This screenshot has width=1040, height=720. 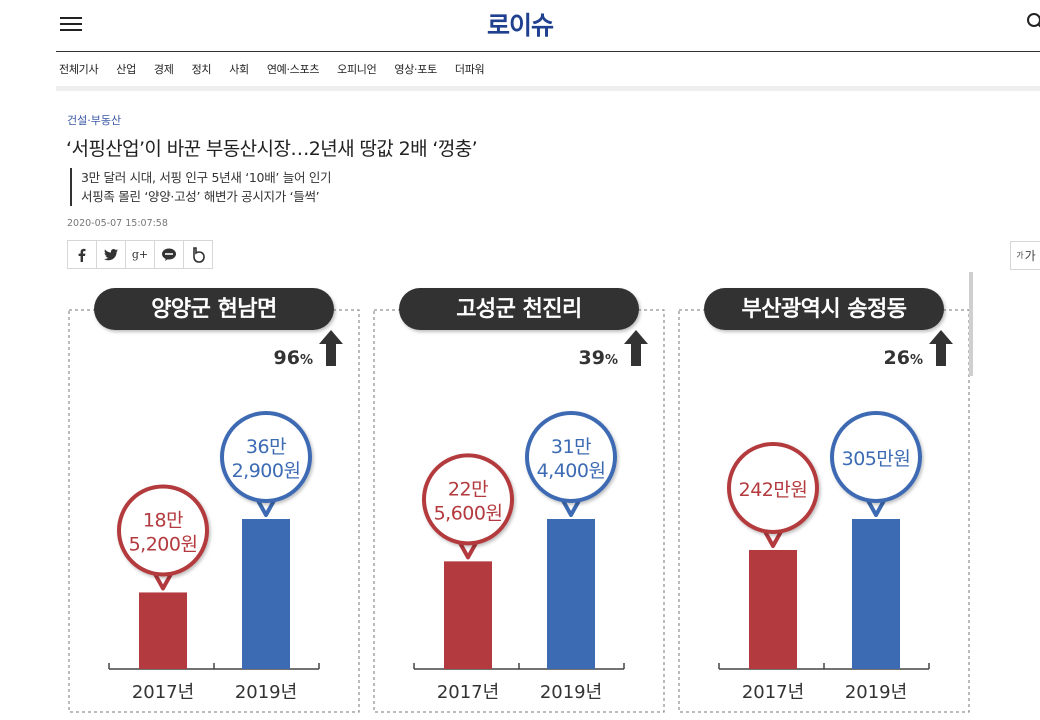 I want to click on chart-title: 부산광역시 송정동, so click(x=823, y=309).